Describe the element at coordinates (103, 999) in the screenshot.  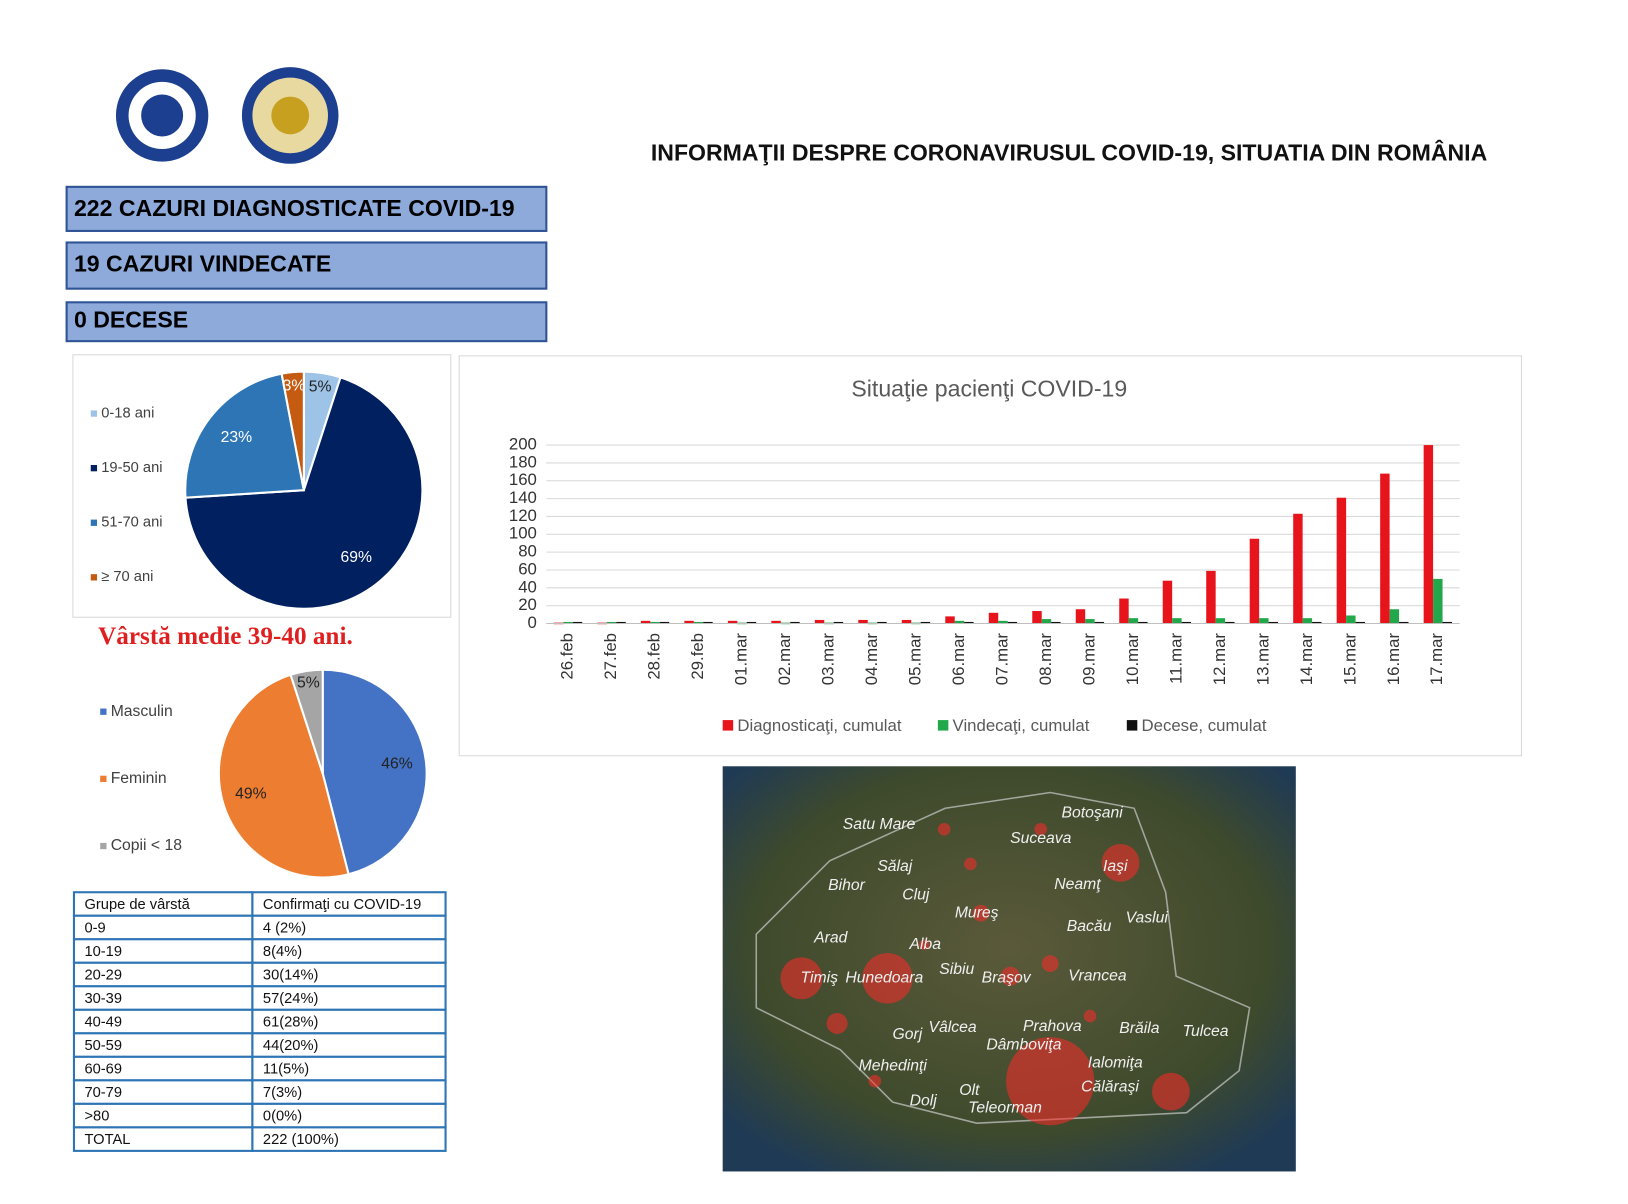
I see `table-text: 30-39` at that location.